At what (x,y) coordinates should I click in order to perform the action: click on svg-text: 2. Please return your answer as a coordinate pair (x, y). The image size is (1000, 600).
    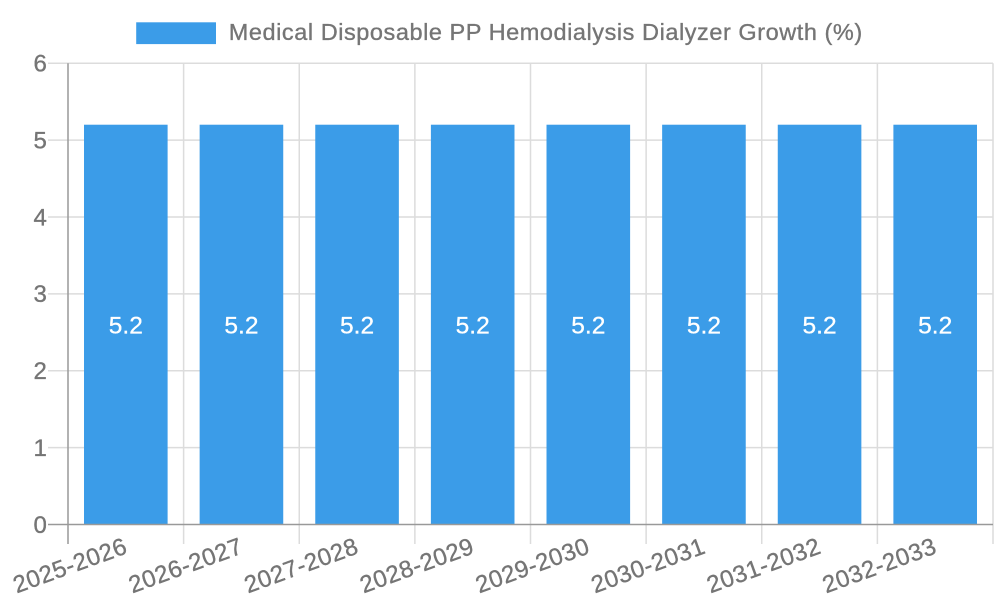
    Looking at the image, I should click on (39, 371).